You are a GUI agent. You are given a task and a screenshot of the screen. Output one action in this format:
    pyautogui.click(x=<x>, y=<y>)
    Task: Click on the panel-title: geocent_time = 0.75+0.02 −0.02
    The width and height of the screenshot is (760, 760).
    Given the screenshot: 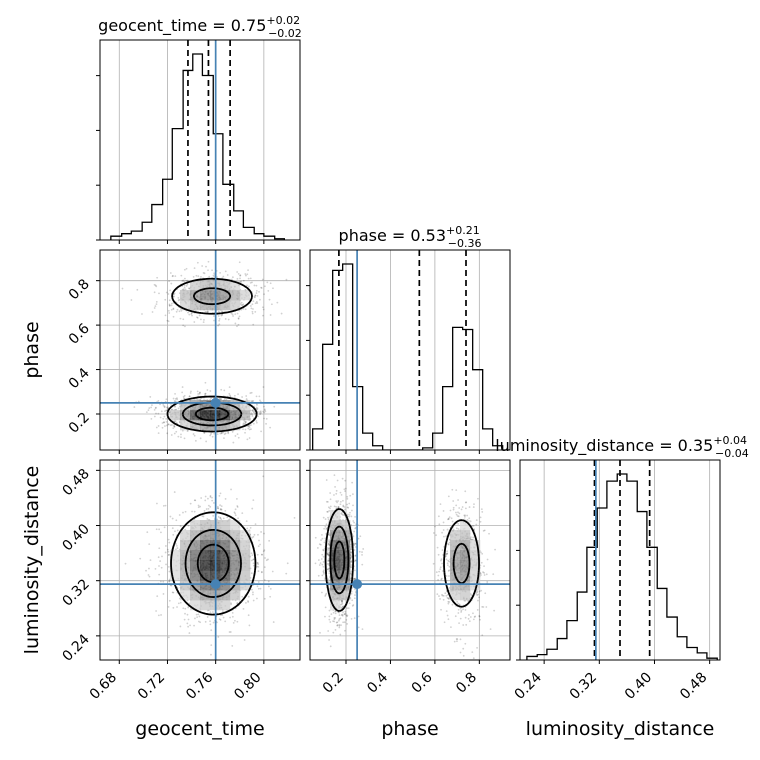 What is the action you would take?
    pyautogui.click(x=200, y=27)
    